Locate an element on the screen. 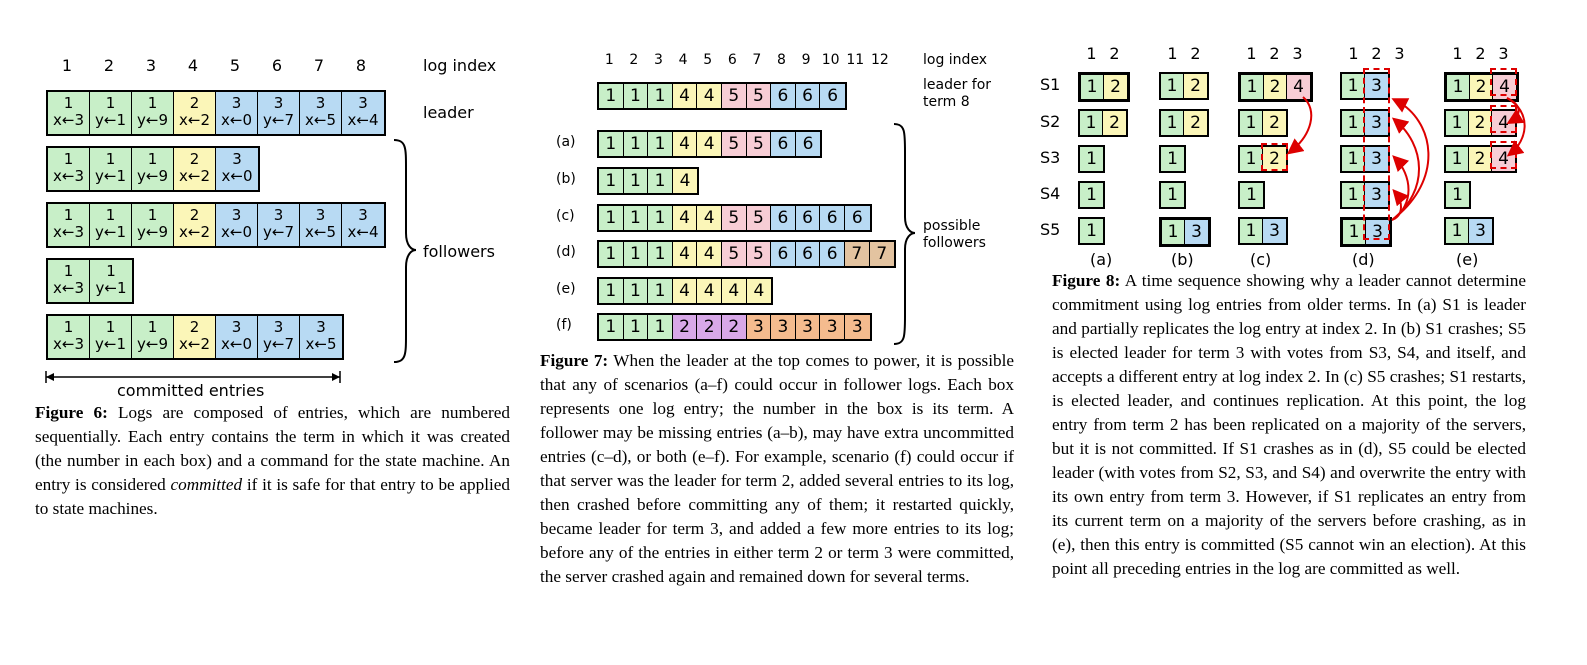 The height and width of the screenshot is (665, 1587). fig8-server-label: S1 is located at coordinates (1050, 84).